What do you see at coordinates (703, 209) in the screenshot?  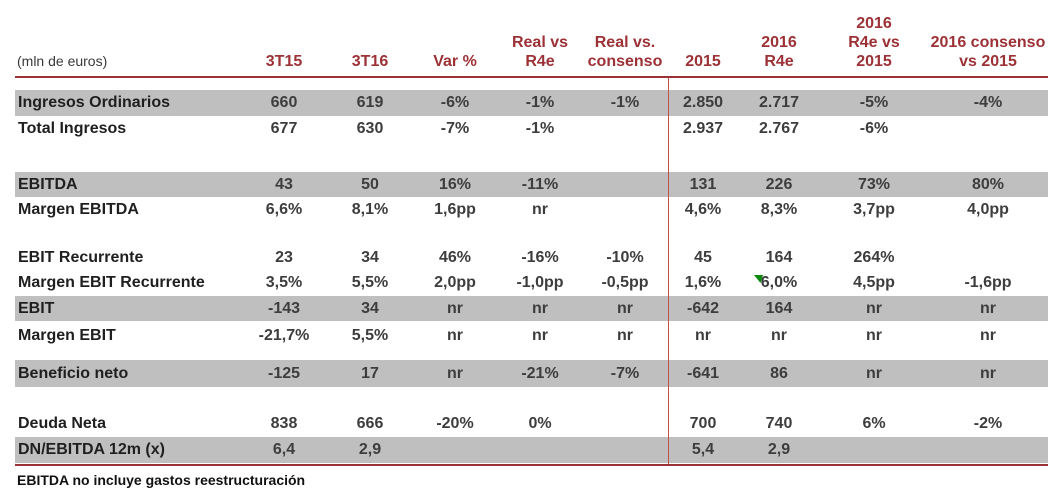 I see `value-cell: 4,6%` at bounding box center [703, 209].